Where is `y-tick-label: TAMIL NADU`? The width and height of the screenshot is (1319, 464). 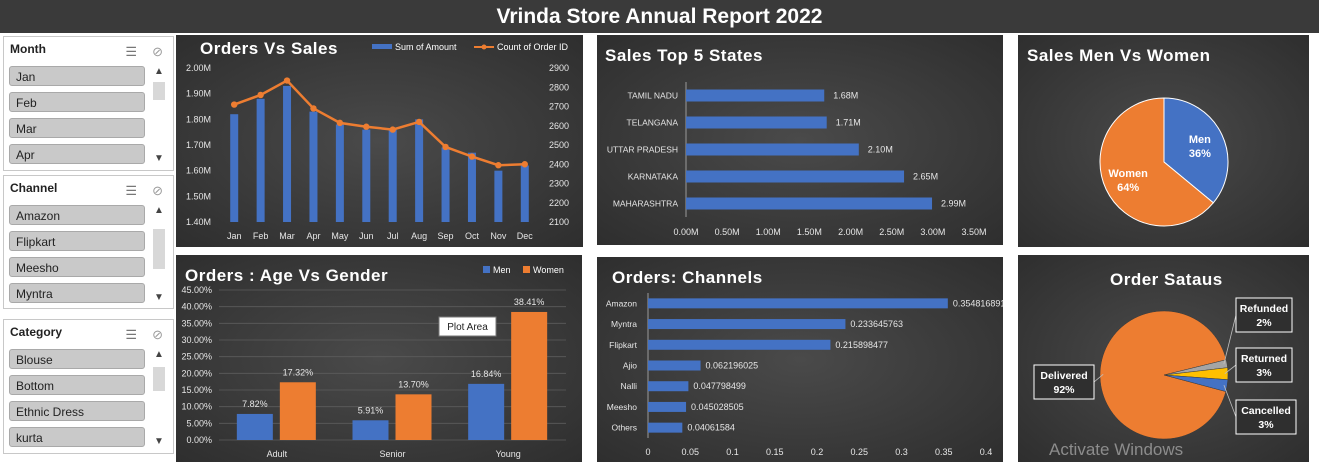 y-tick-label: TAMIL NADU is located at coordinates (652, 96).